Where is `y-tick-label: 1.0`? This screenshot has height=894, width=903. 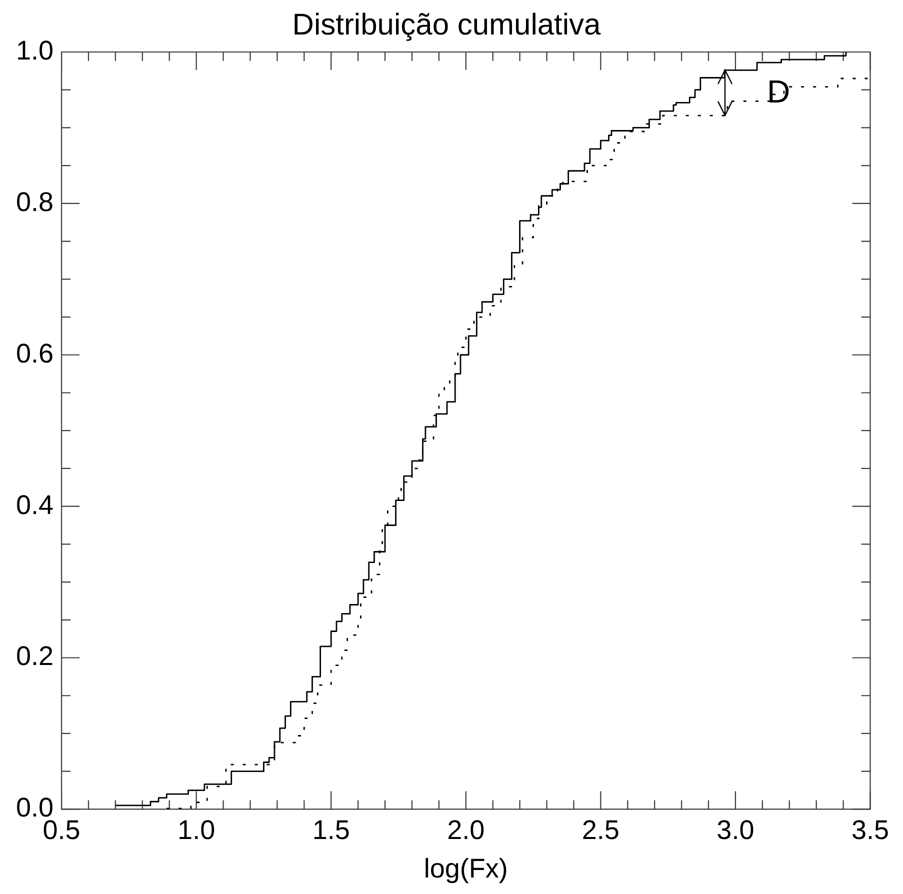 y-tick-label: 1.0 is located at coordinates (35, 50).